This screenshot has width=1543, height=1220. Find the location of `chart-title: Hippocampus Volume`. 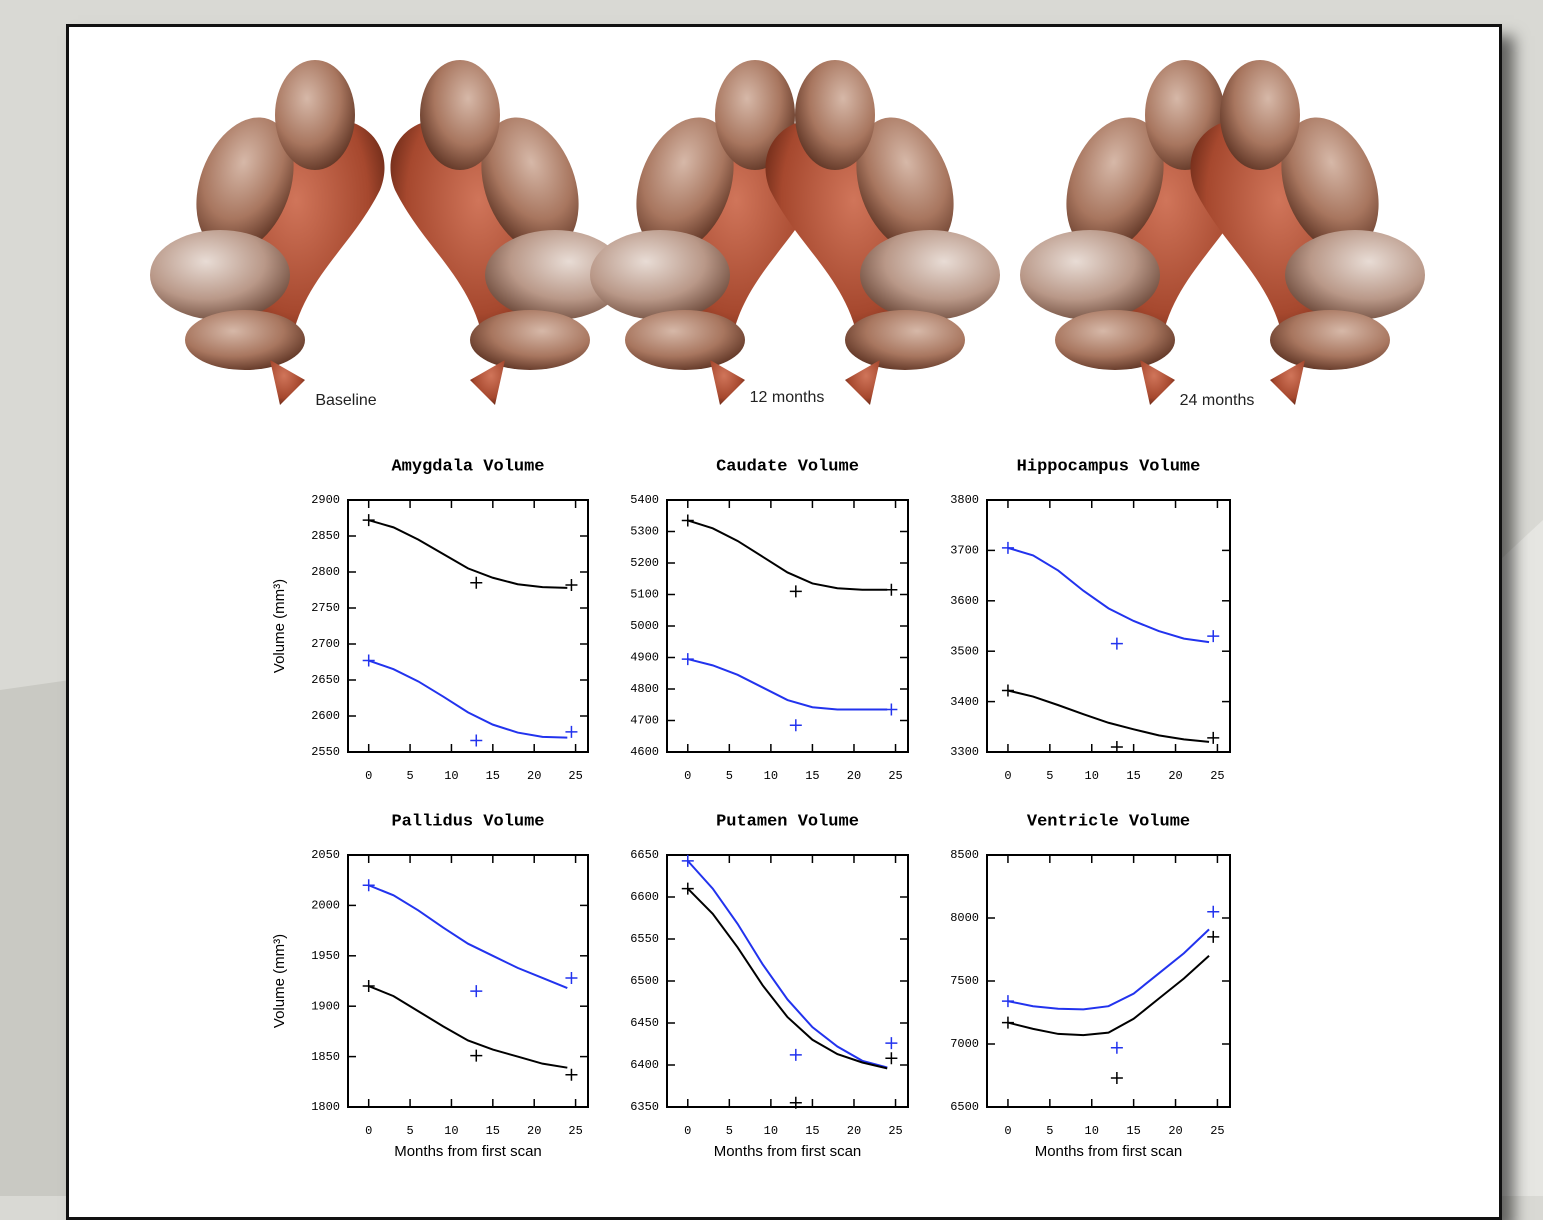

chart-title: Hippocampus Volume is located at coordinates (1109, 466).